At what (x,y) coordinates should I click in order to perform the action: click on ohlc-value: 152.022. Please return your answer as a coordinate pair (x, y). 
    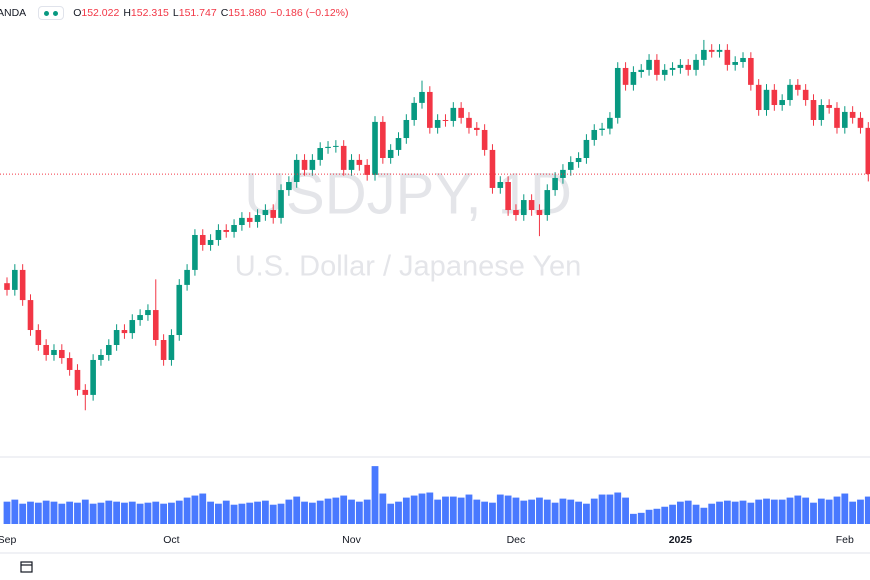
    Looking at the image, I should click on (100, 13).